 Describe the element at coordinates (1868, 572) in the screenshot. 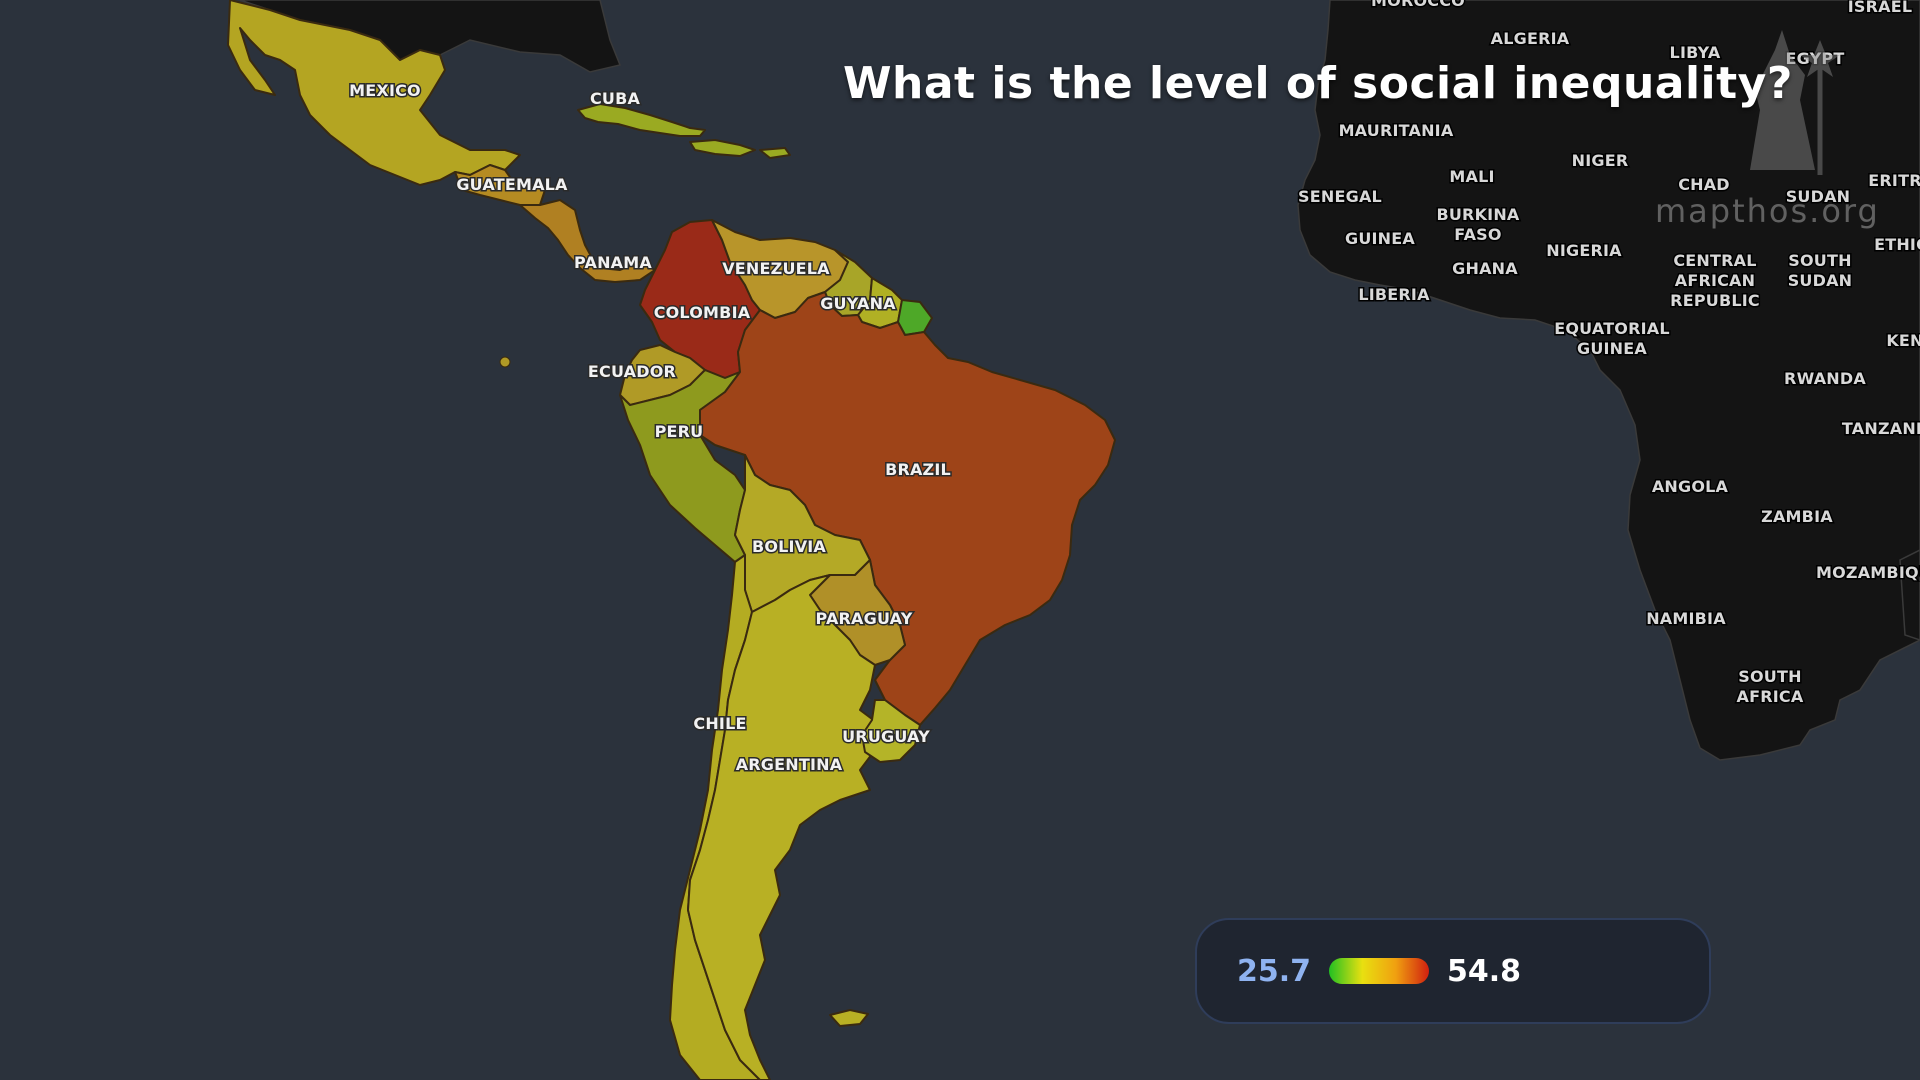

I see `label-mozambique: MOZAMBIQU` at that location.